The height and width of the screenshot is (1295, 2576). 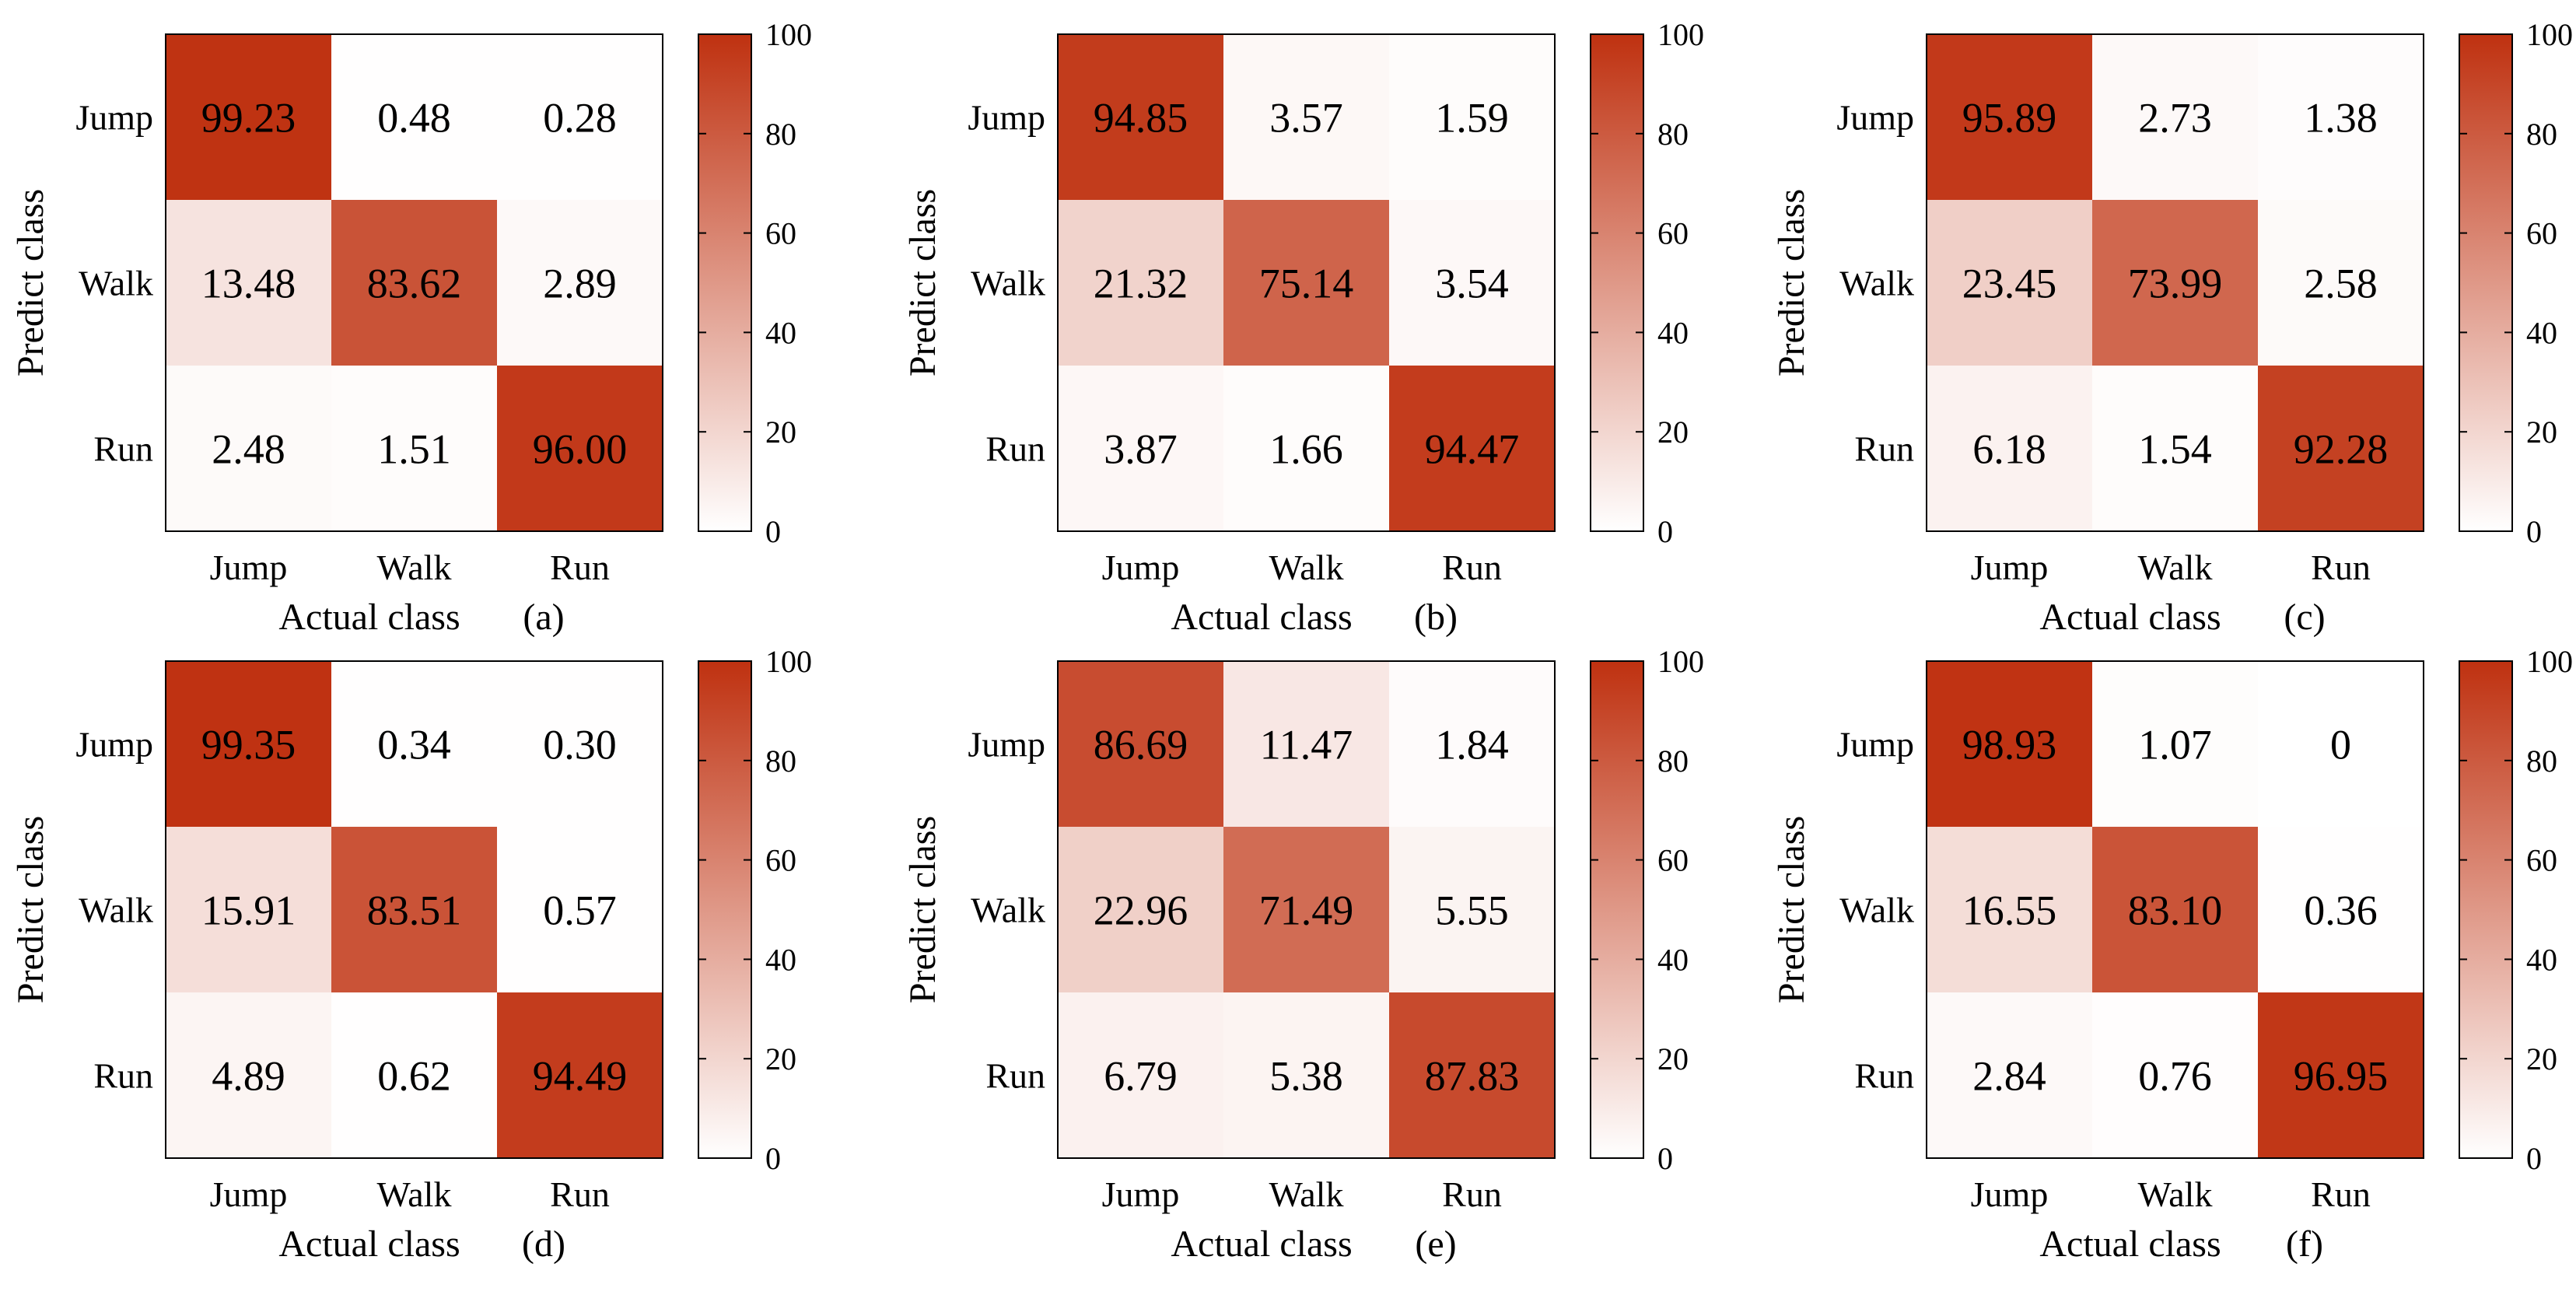 I want to click on panel-label: (b), so click(x=1436, y=617).